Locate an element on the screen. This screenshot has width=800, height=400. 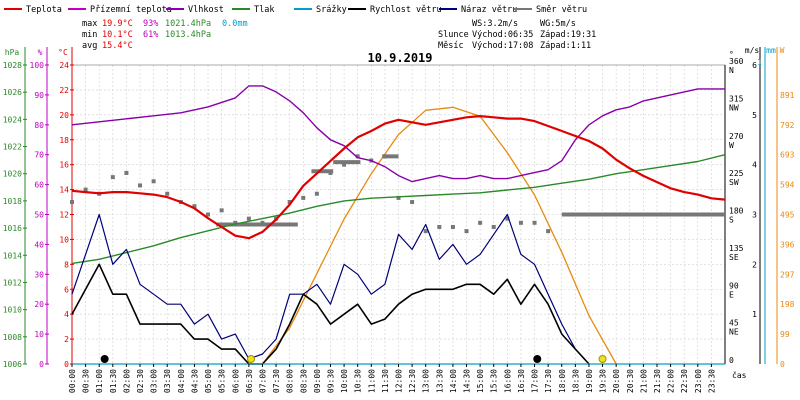
radiation-tick-label: 297 is located at coordinates (787, 274).